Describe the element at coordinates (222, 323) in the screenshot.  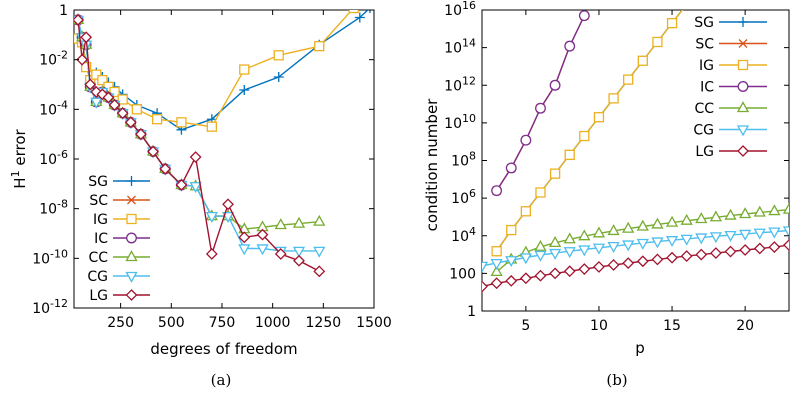
I see `x-tick-label: 750` at that location.